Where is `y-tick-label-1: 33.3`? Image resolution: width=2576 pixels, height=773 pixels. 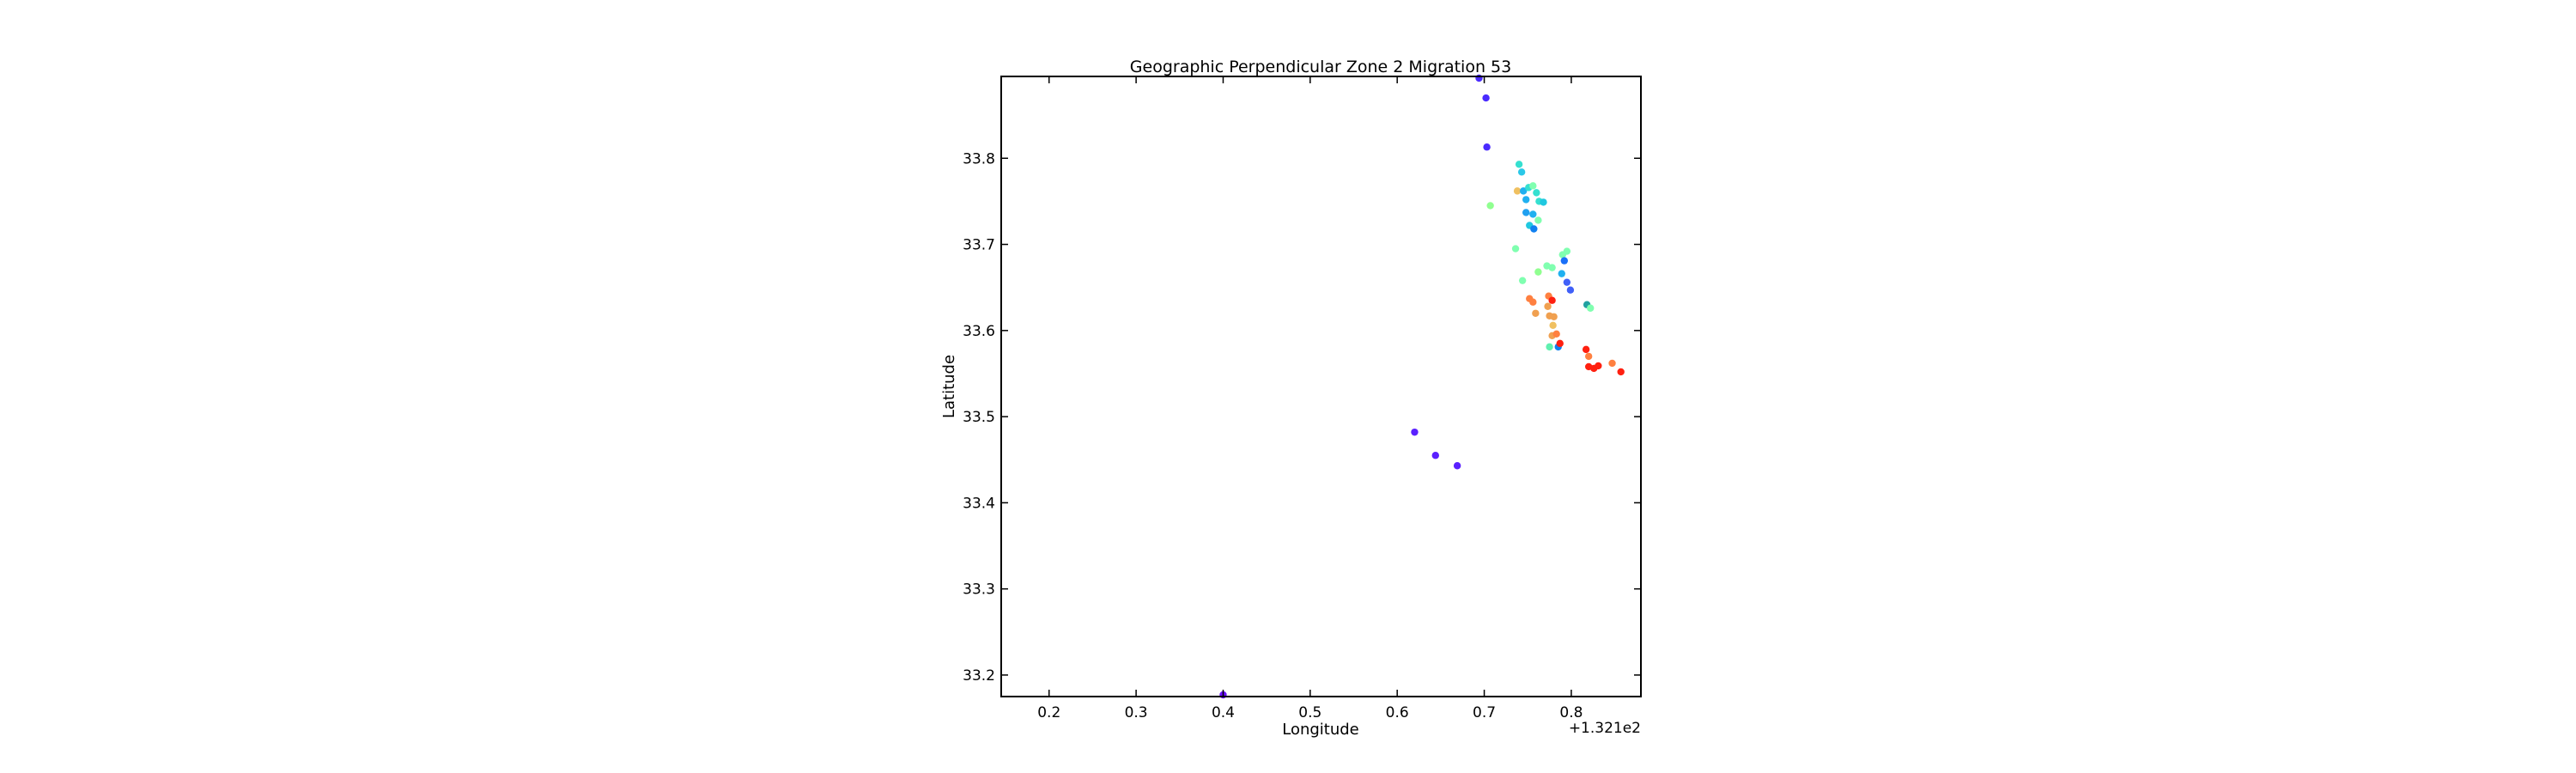 y-tick-label-1: 33.3 is located at coordinates (979, 590).